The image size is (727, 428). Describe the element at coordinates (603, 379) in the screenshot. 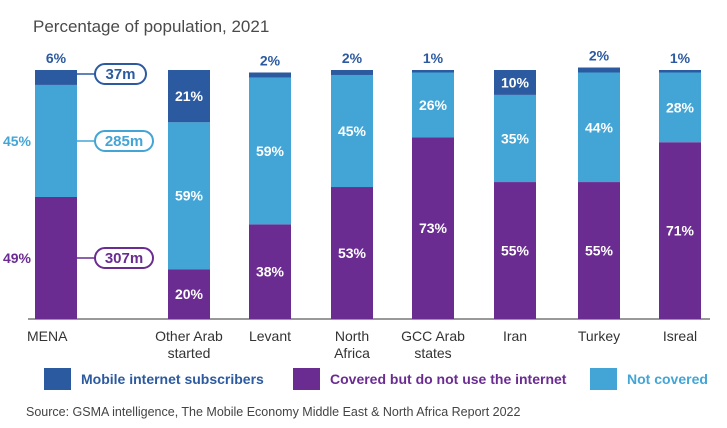

I see `legend-swatch-not-covered` at that location.